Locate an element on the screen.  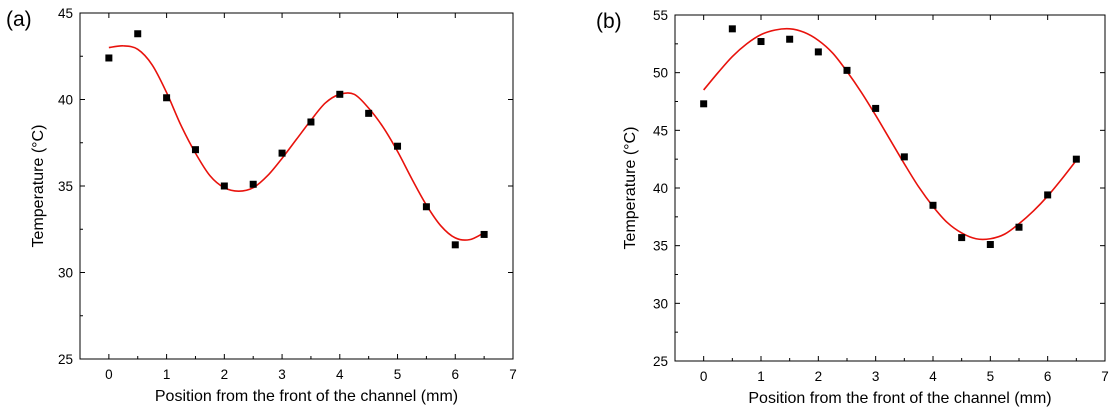
panel-label: (b) is located at coordinates (609, 21).